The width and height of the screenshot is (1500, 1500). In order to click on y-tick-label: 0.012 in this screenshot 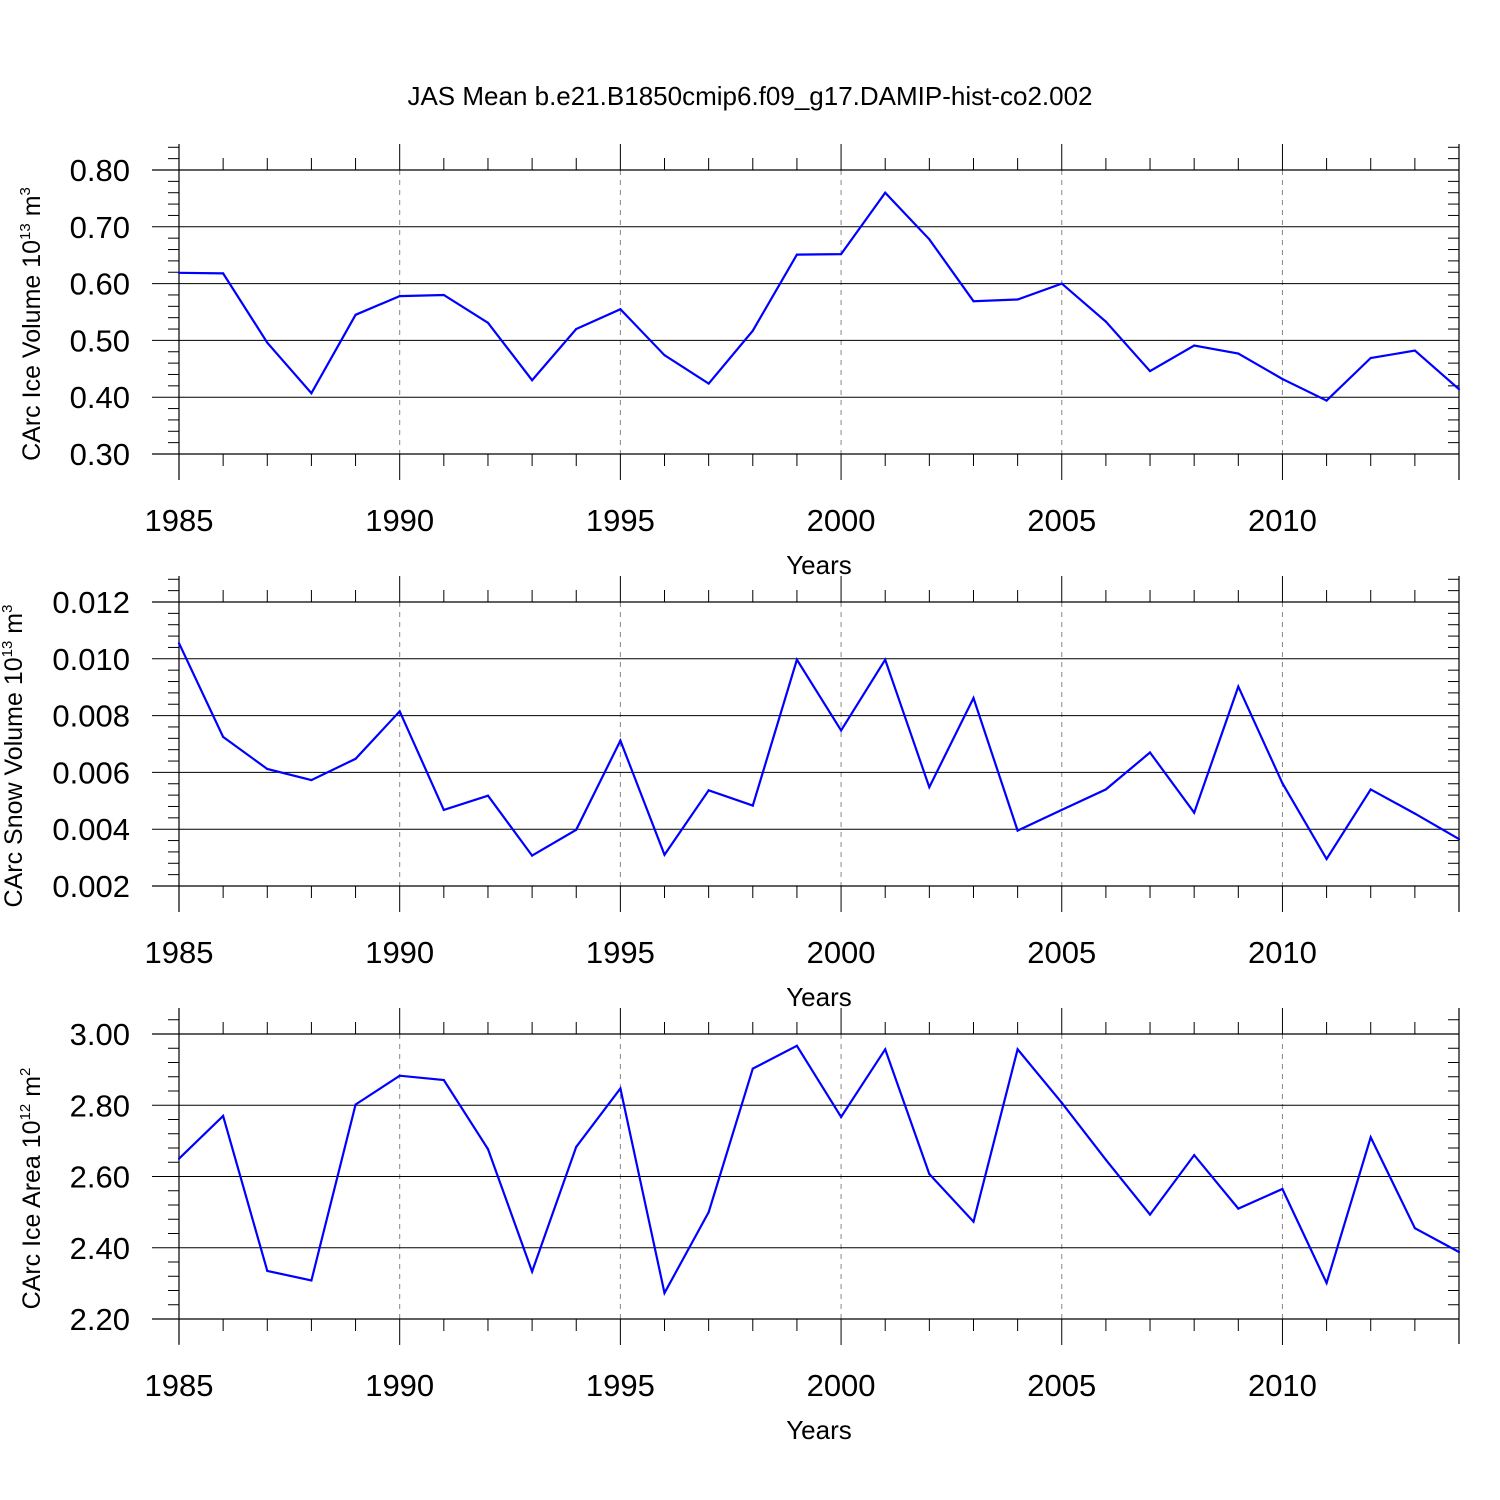, I will do `click(91, 602)`.